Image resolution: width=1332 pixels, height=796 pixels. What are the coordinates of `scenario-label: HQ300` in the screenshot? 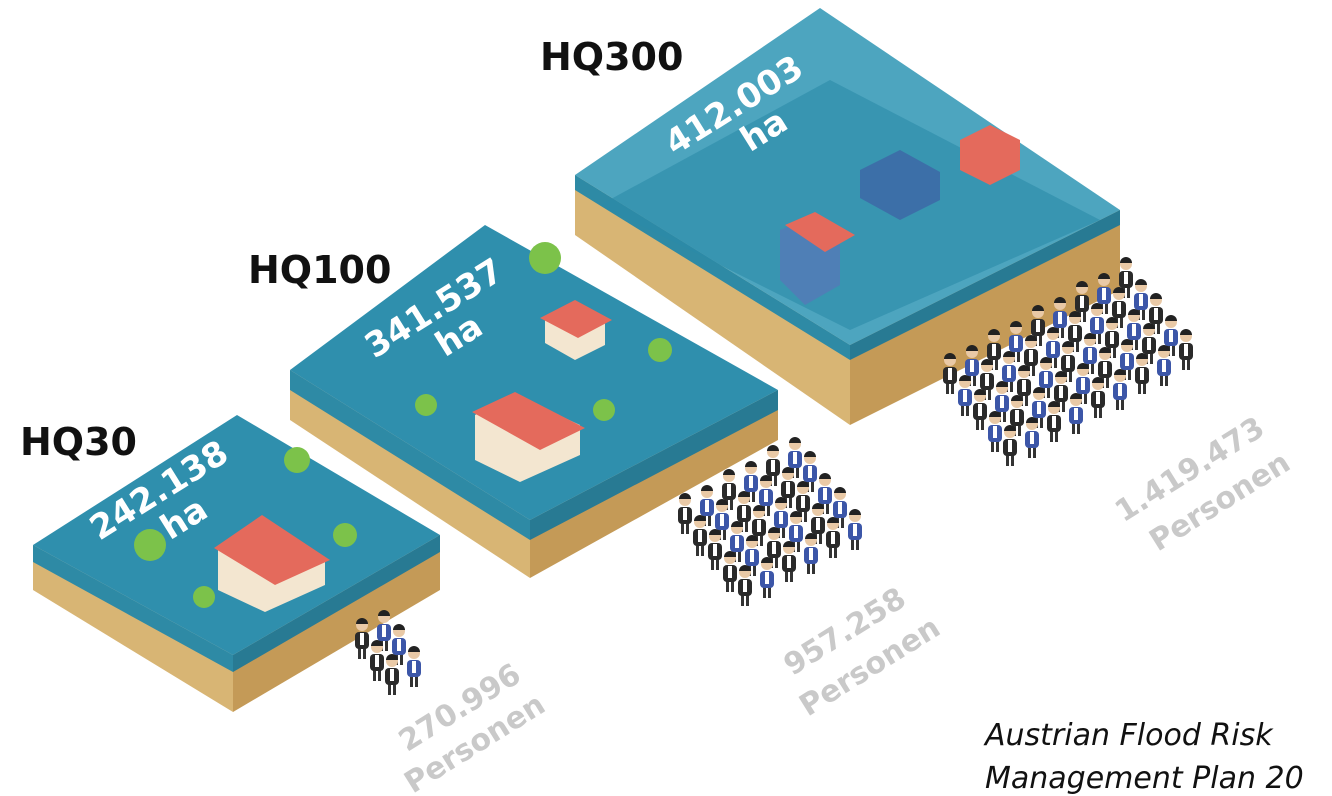 It's located at (611, 57).